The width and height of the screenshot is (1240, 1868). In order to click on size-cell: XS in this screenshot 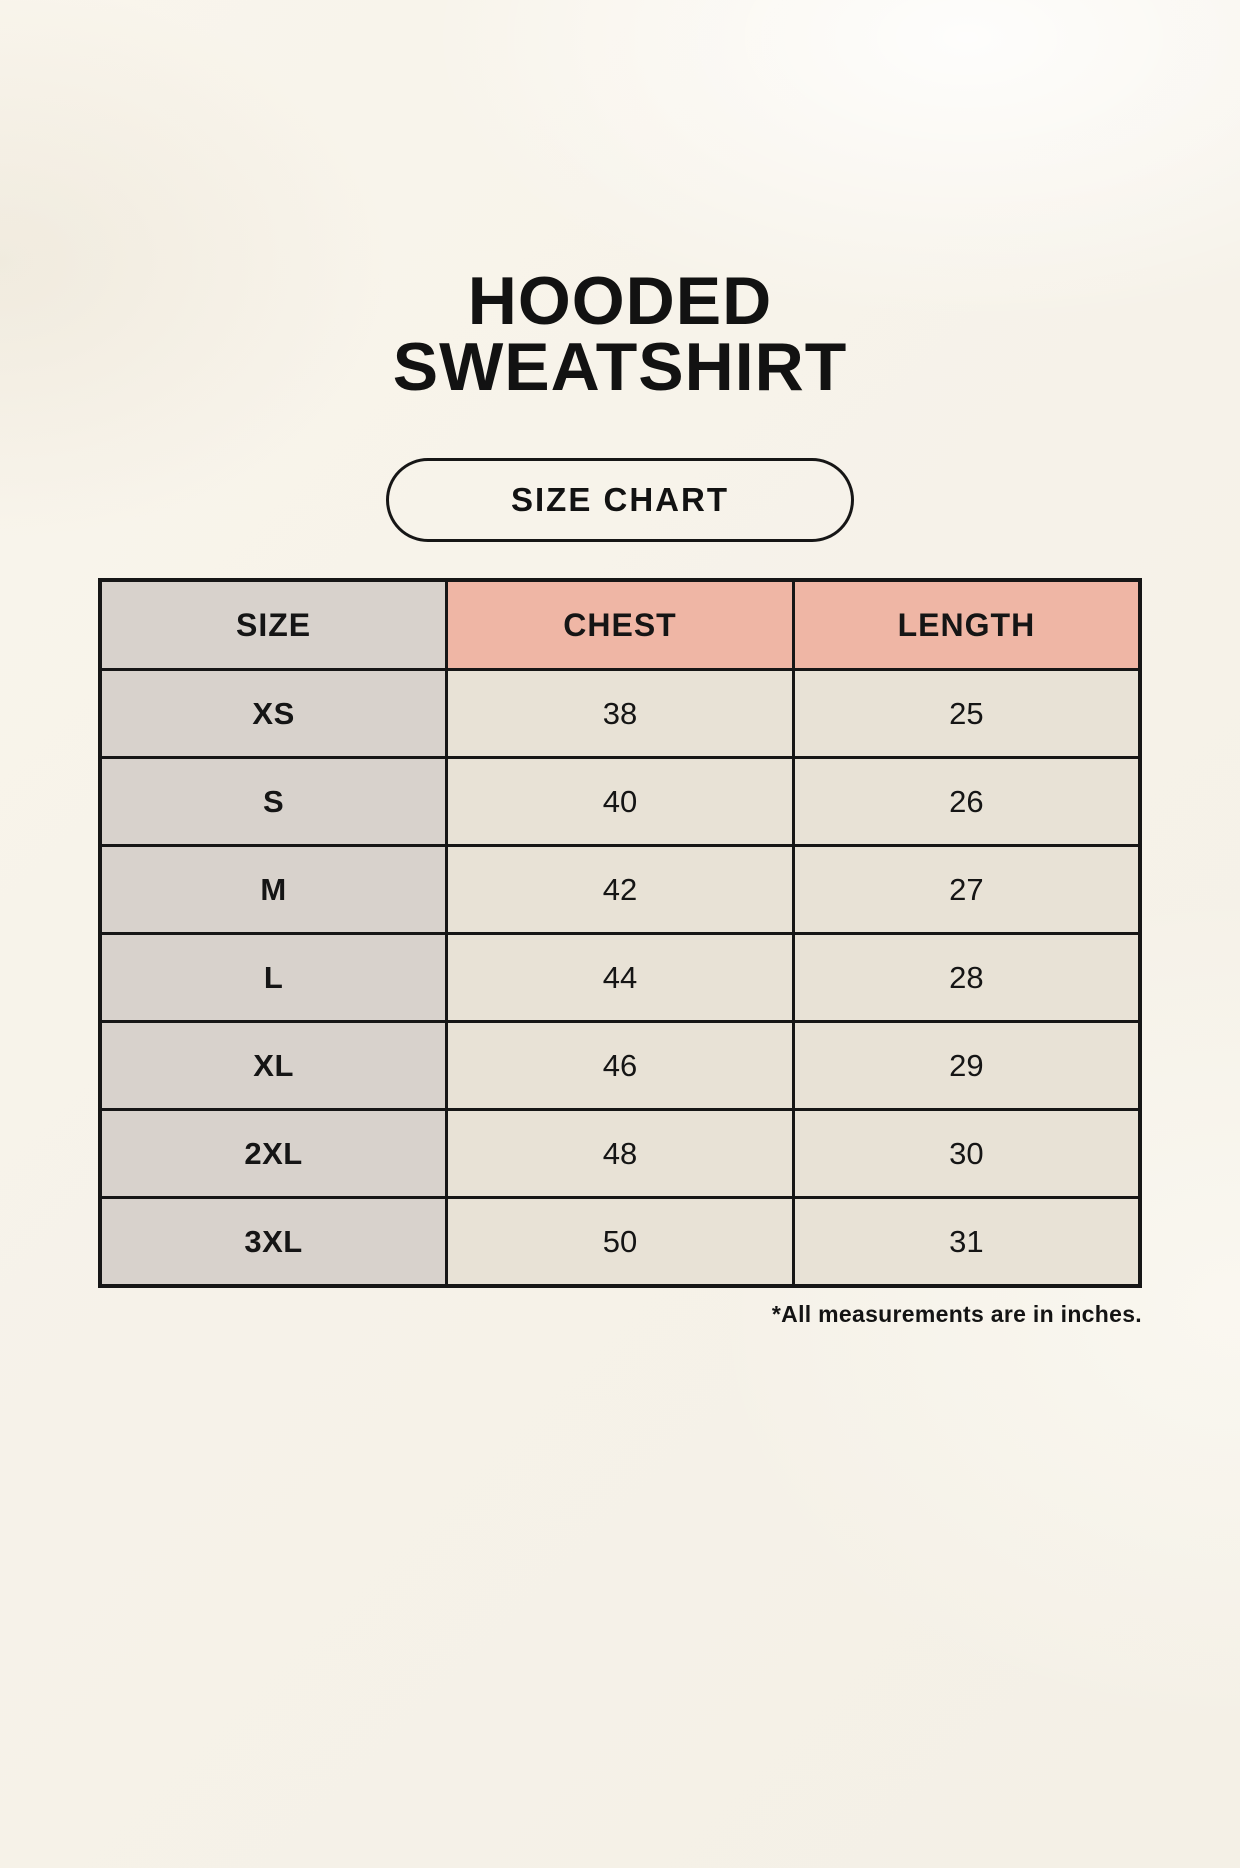, I will do `click(273, 713)`.